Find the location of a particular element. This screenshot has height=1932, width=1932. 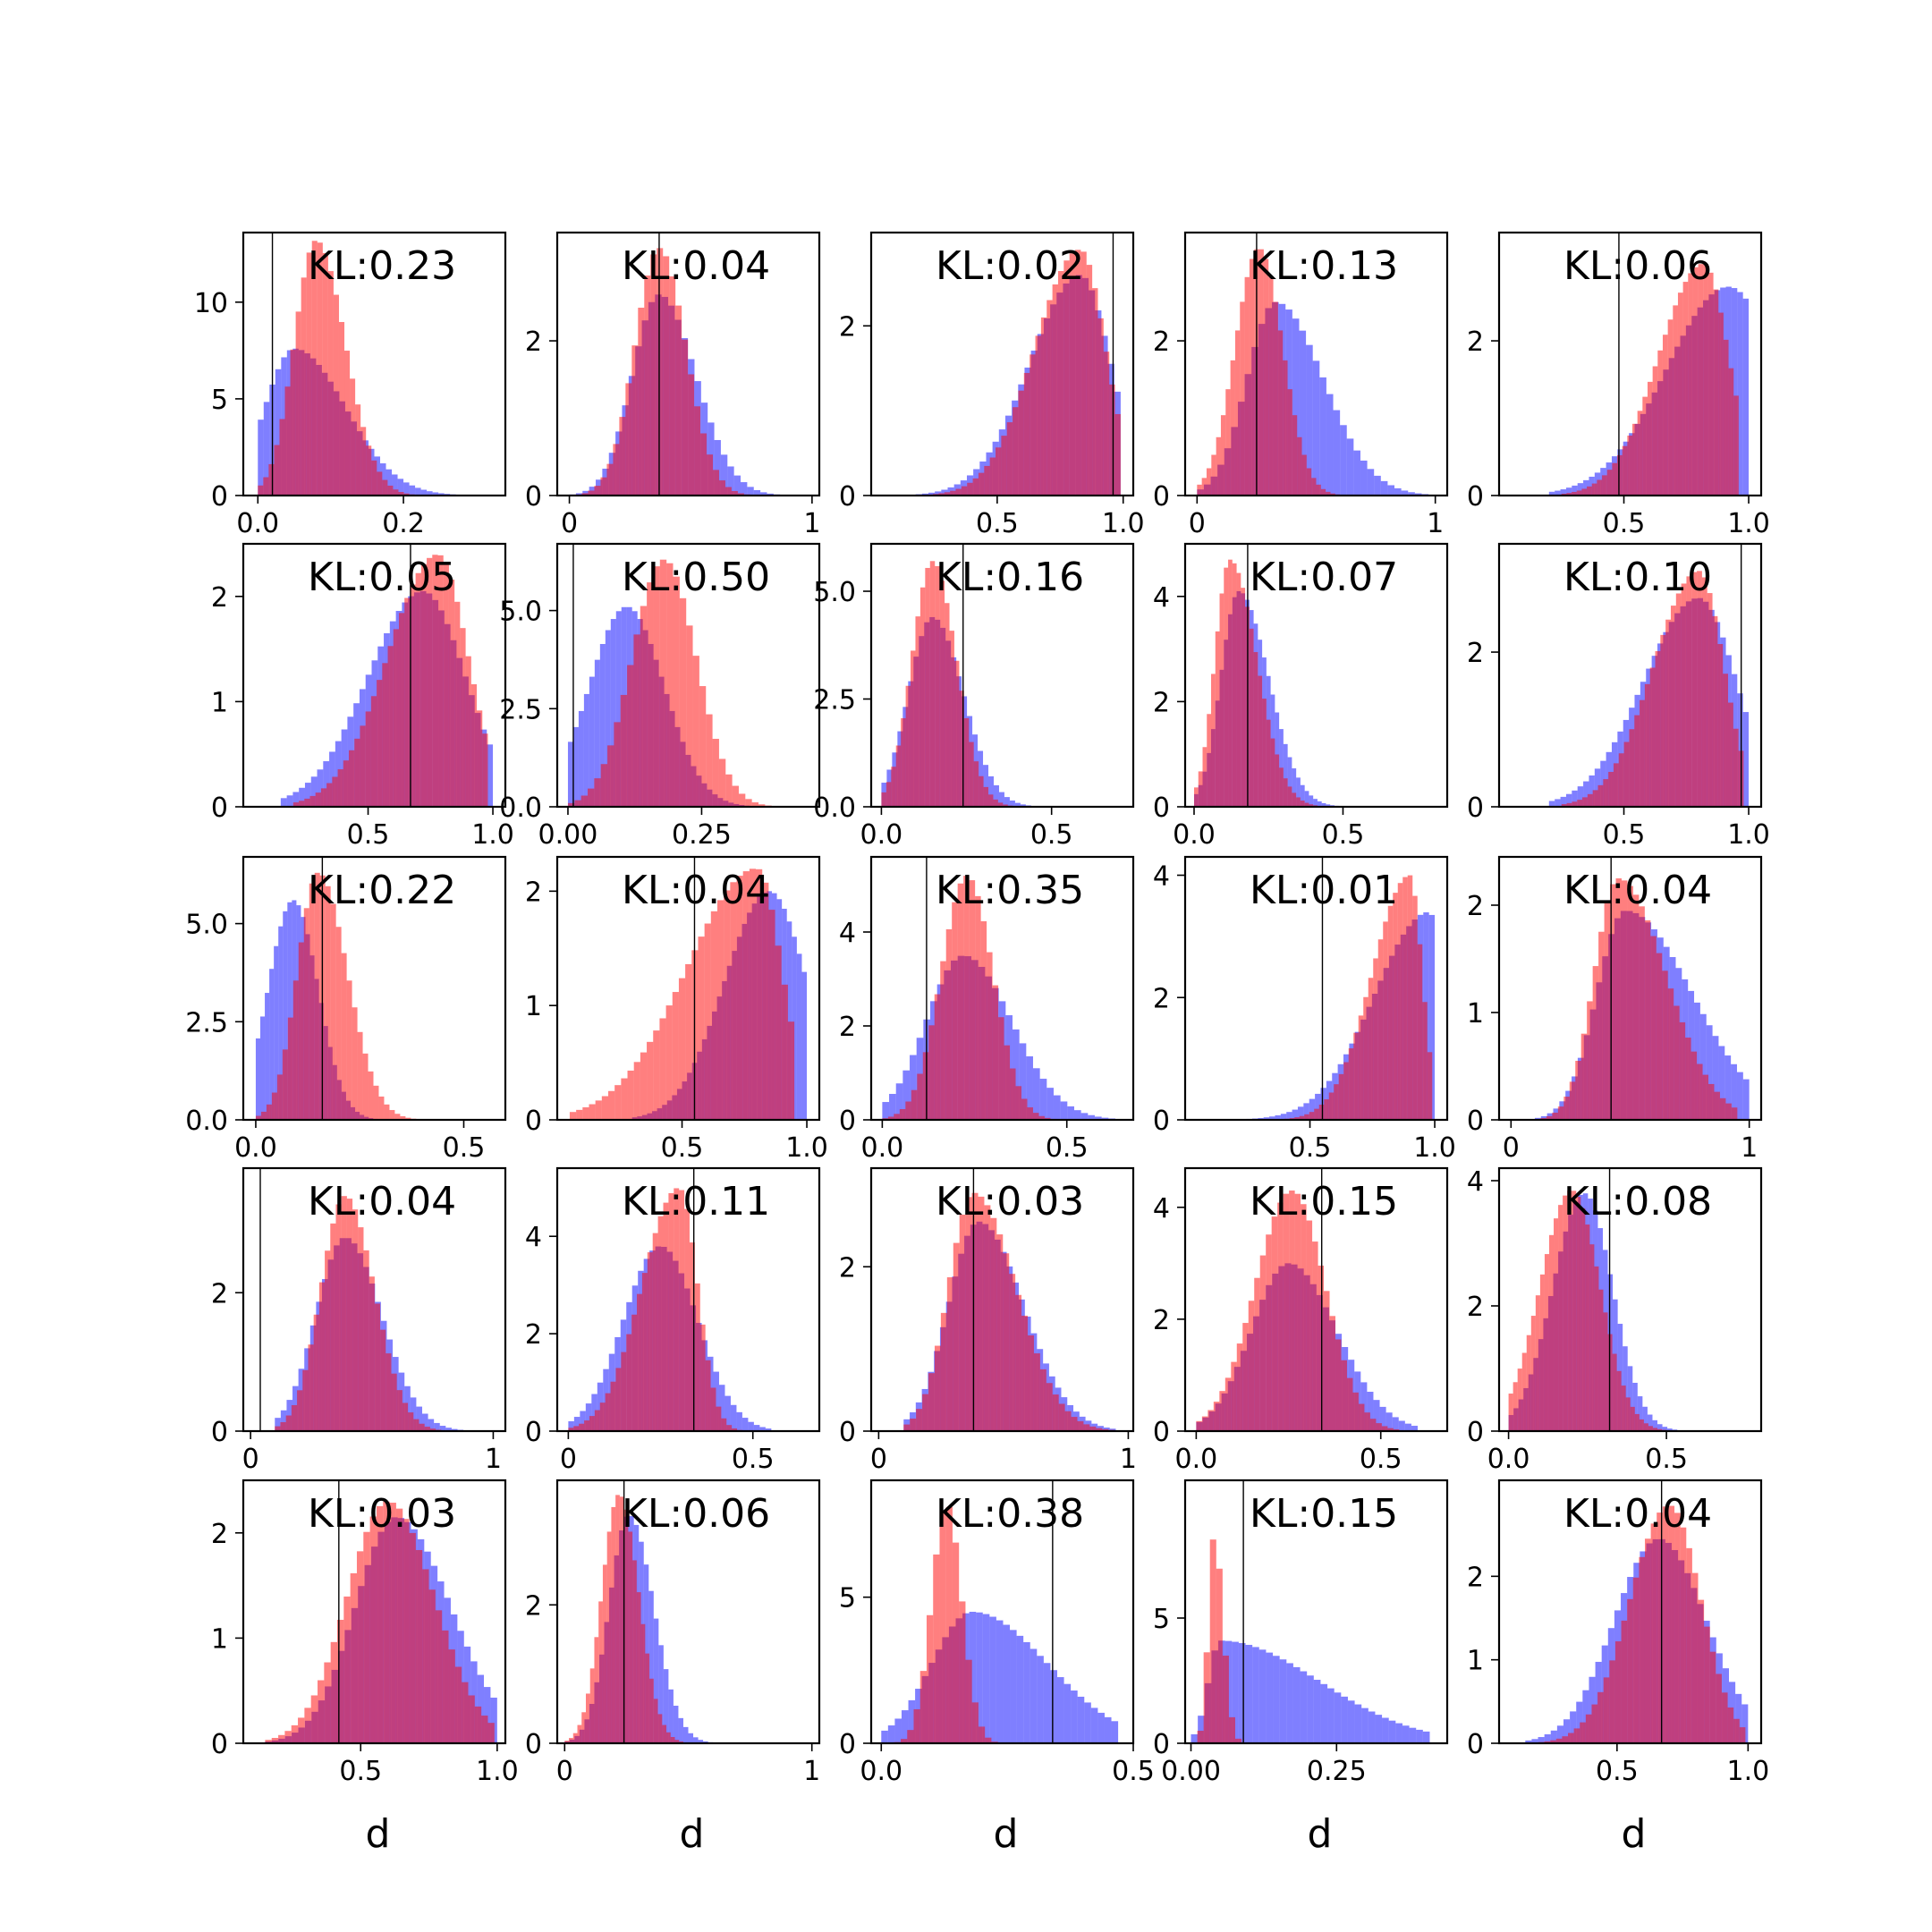

subplot-10: 0.5 1.0 0 2 KL:0.10 is located at coordinates (1618, 696).